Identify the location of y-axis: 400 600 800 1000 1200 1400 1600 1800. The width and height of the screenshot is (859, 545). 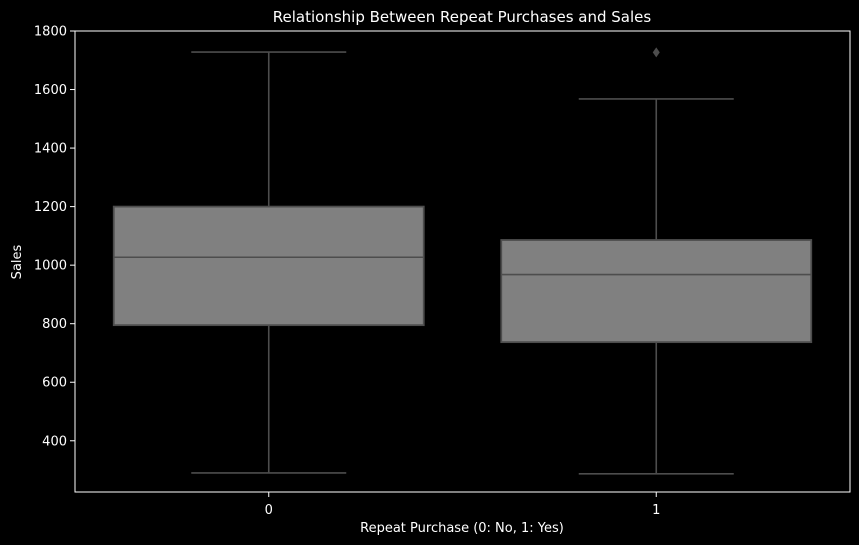
(54, 237).